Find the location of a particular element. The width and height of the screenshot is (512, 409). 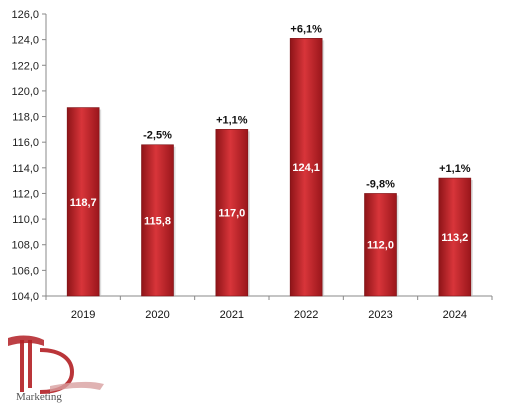

y-tick-label: 104,0 is located at coordinates (25, 297).